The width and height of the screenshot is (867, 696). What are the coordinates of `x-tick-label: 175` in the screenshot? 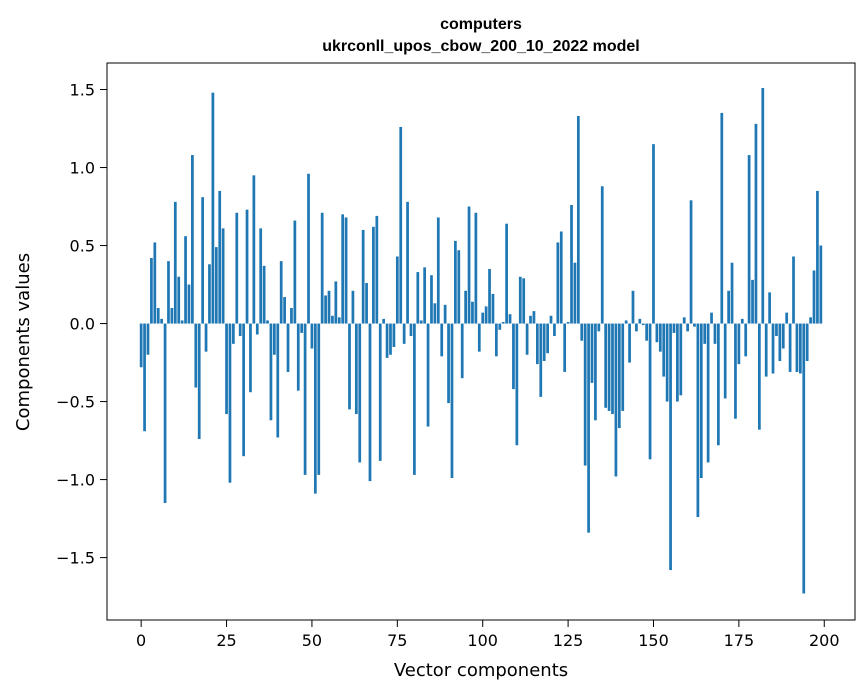 It's located at (739, 640).